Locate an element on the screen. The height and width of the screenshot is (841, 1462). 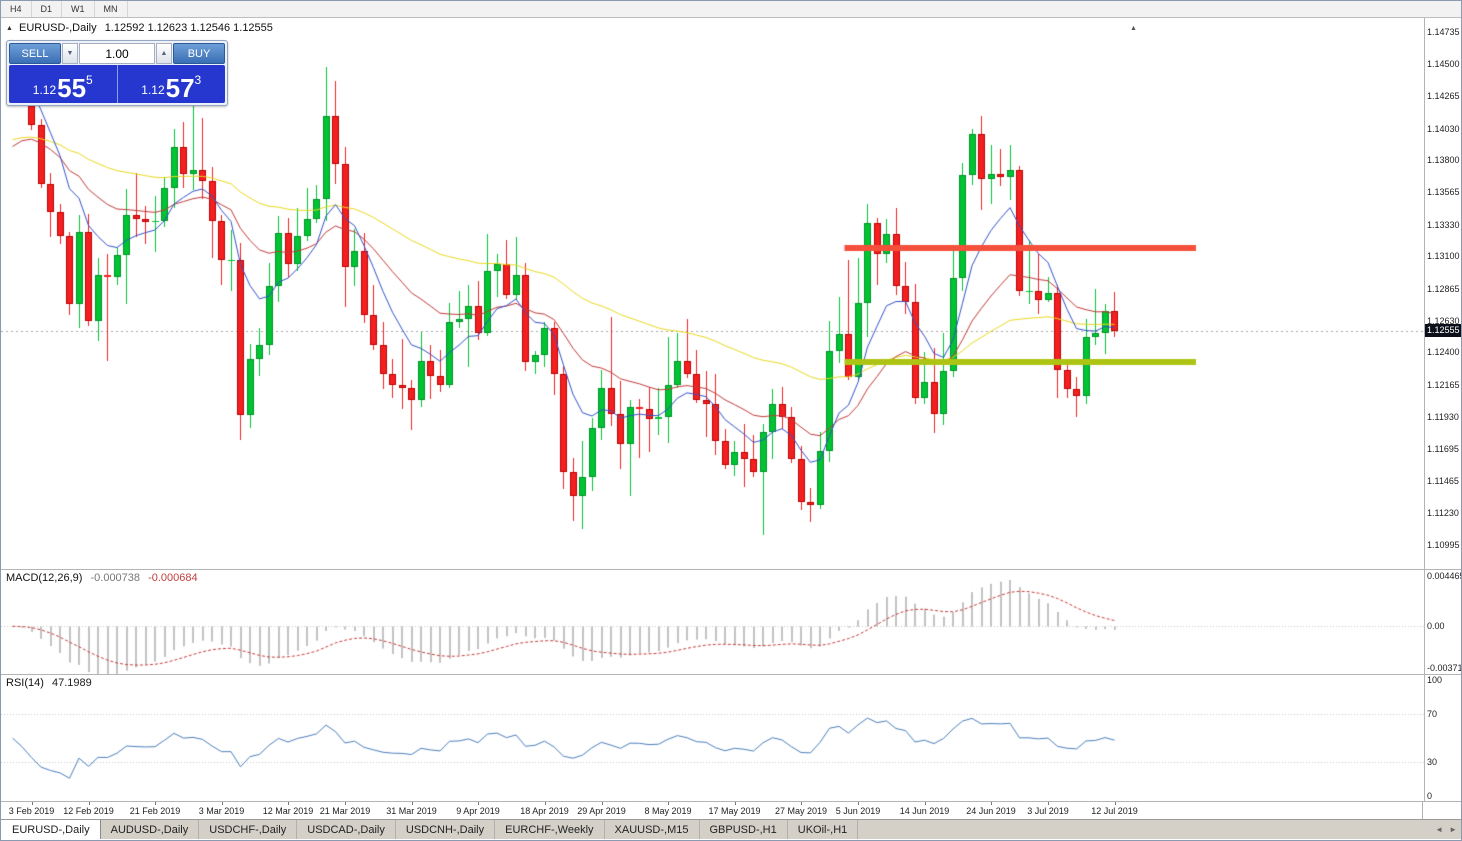
macd-signal-value: -0.000684 is located at coordinates (173, 578).